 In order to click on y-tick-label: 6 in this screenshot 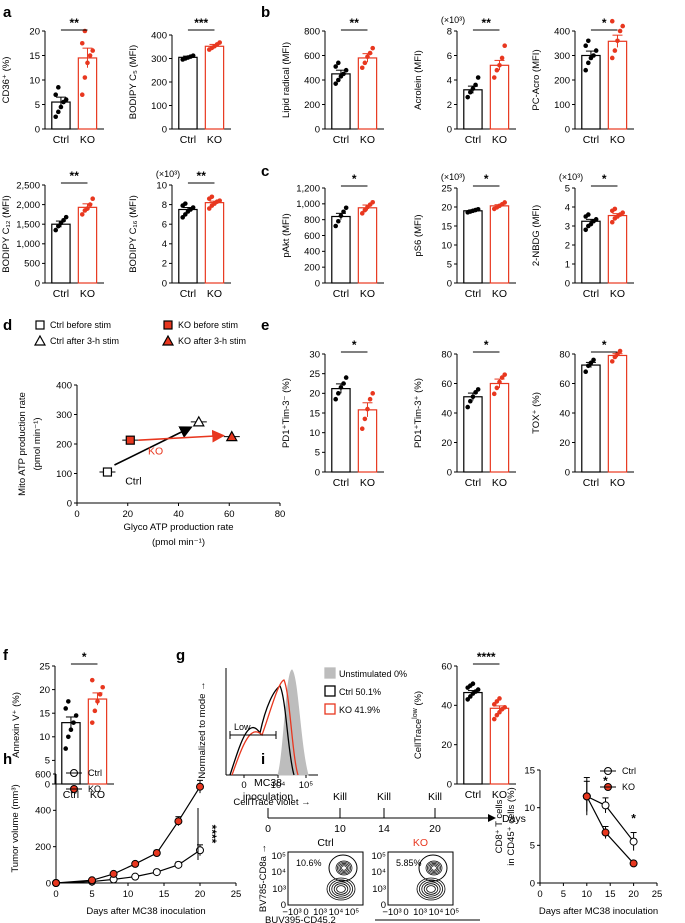, I will do `click(164, 225)`.